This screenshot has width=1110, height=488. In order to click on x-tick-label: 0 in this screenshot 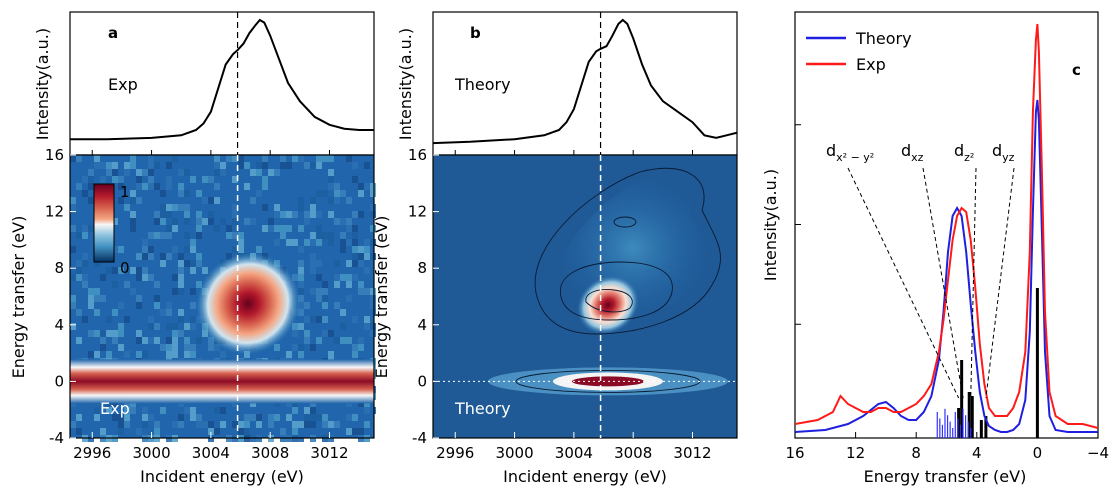, I will do `click(1038, 453)`.